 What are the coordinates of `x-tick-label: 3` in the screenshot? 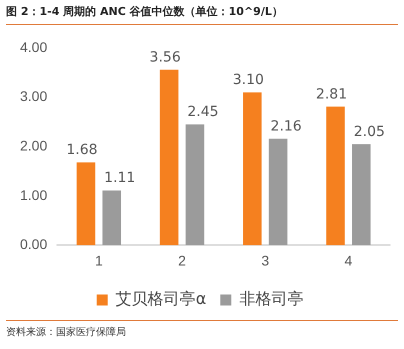 It's located at (265, 260).